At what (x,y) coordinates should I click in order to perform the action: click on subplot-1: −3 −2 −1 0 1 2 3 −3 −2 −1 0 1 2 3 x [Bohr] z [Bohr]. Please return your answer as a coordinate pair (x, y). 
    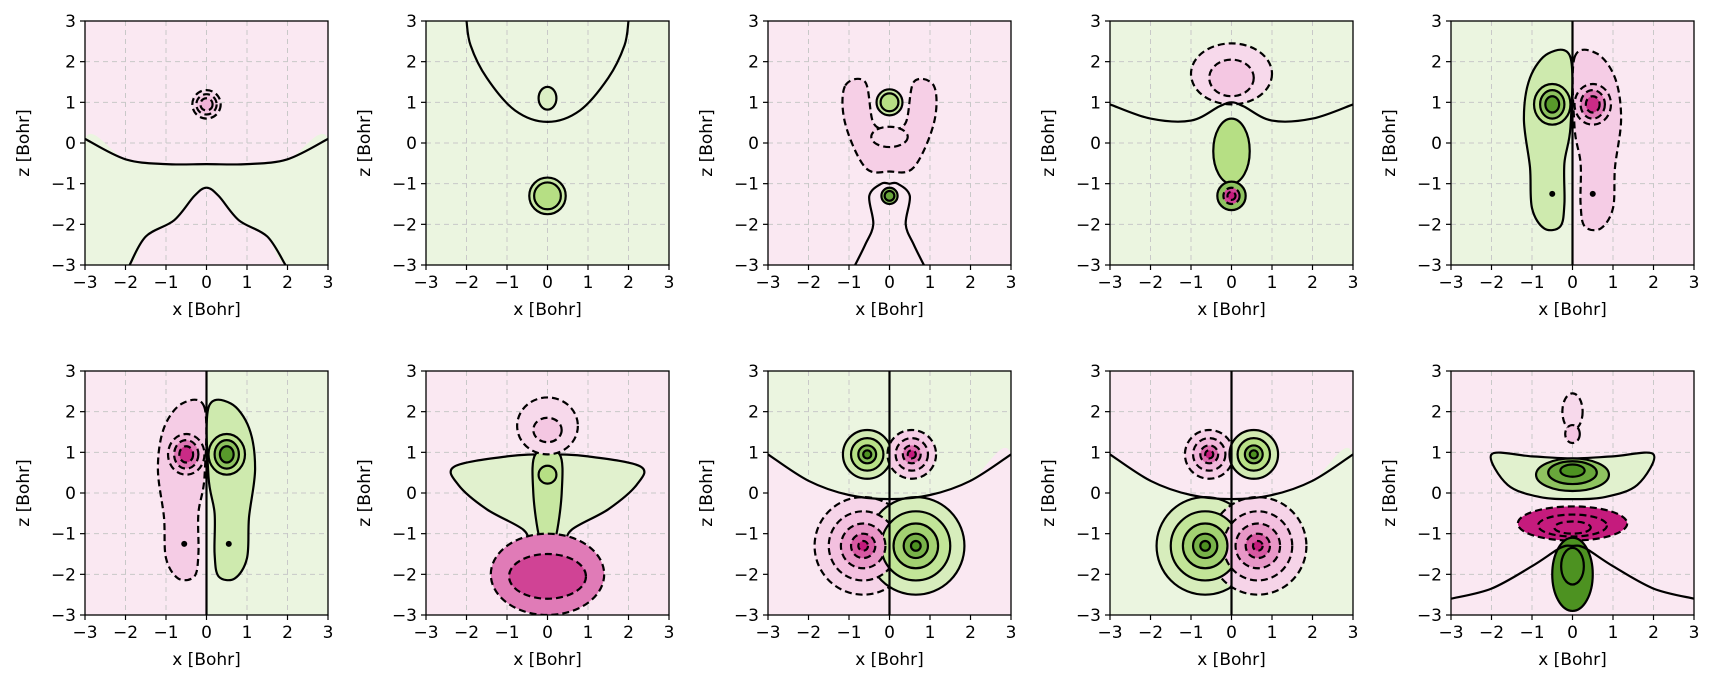
    Looking at the image, I should click on (173, 166).